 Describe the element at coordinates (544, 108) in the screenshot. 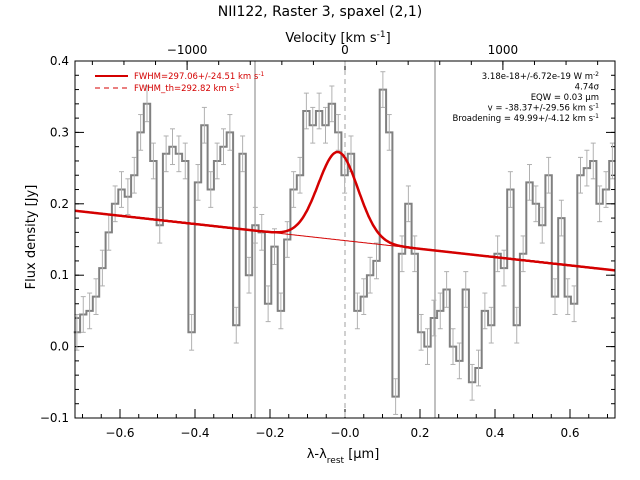

I see `annotation-4: v = -38.37+/-29.56 km s-1` at that location.